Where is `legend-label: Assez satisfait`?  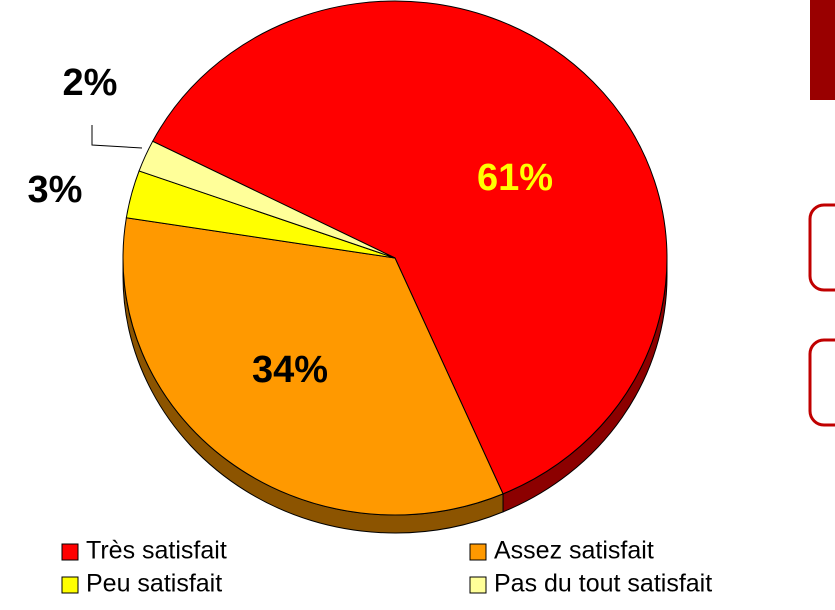 legend-label: Assez satisfait is located at coordinates (574, 551).